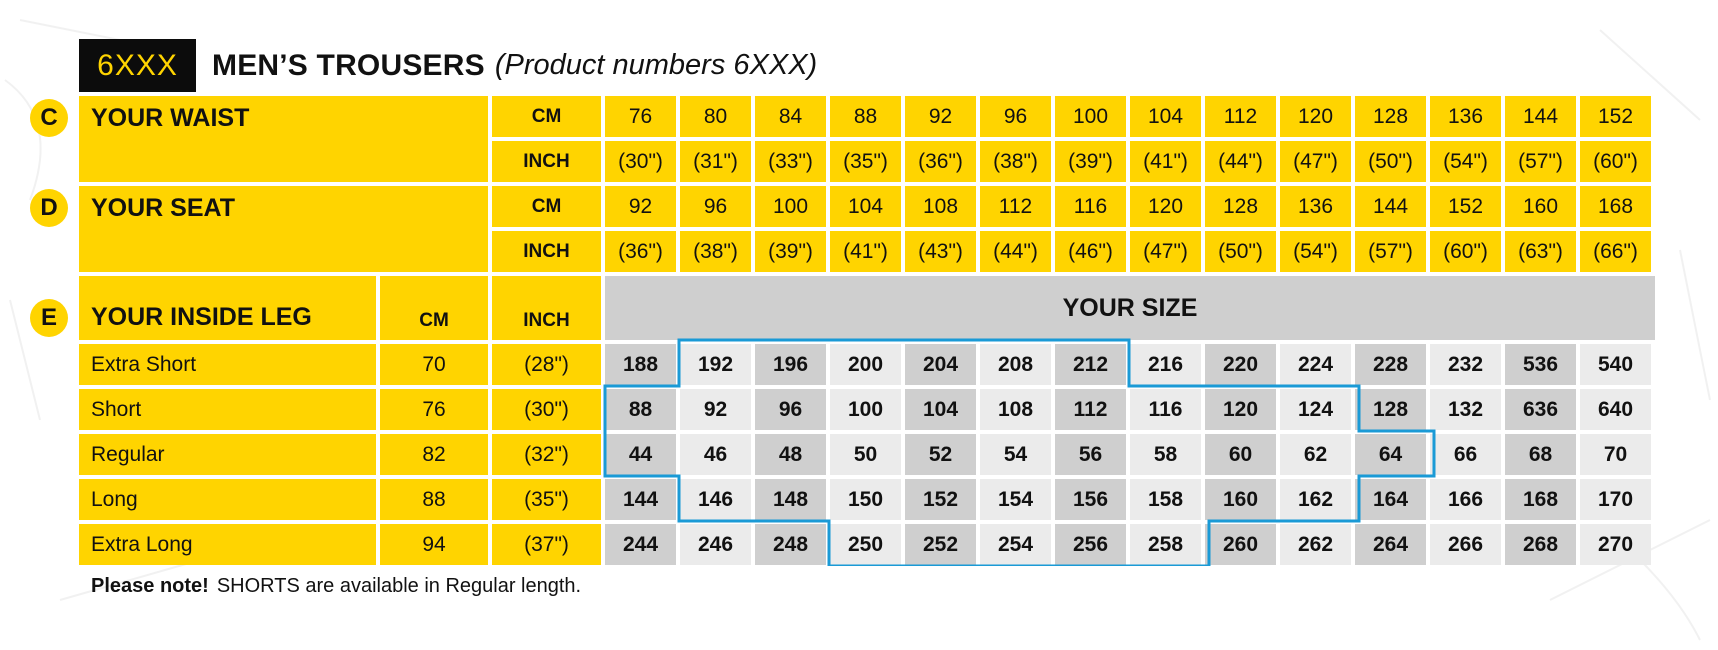 This screenshot has height=650, width=1718. Describe the element at coordinates (1540, 364) in the screenshot. I see `size-number-cell: 536` at that location.